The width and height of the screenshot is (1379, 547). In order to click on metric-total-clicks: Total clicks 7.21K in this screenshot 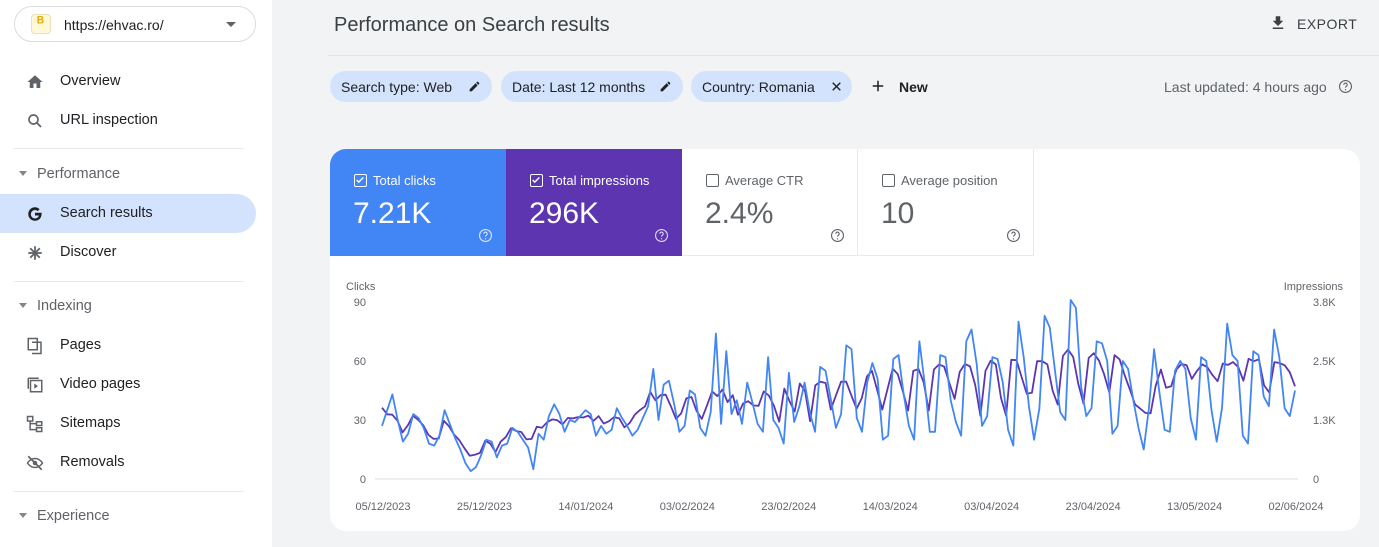, I will do `click(418, 202)`.